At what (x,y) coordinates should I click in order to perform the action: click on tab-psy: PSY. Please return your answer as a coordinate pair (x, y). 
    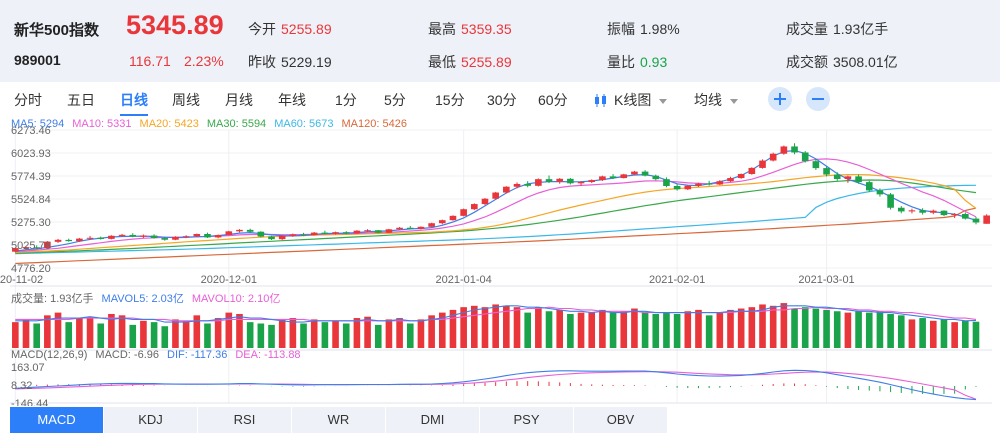
    Looking at the image, I should click on (526, 420).